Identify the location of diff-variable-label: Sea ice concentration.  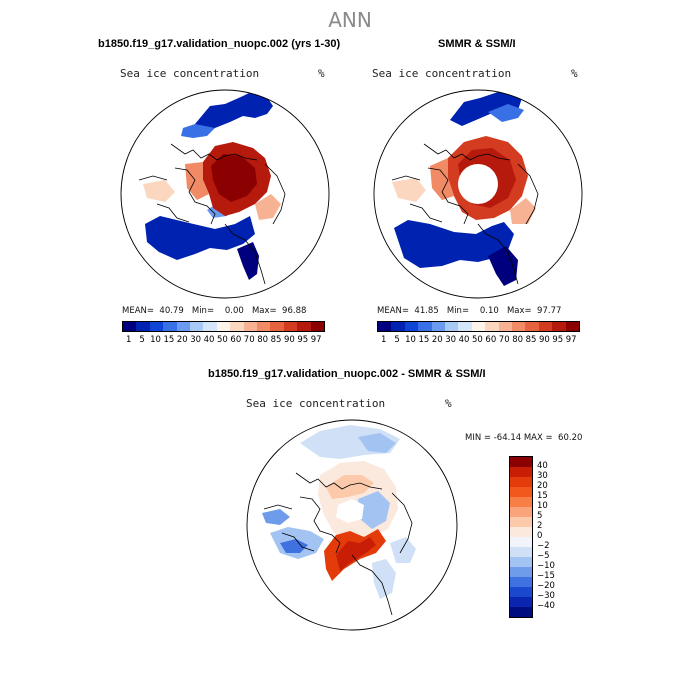
(316, 403).